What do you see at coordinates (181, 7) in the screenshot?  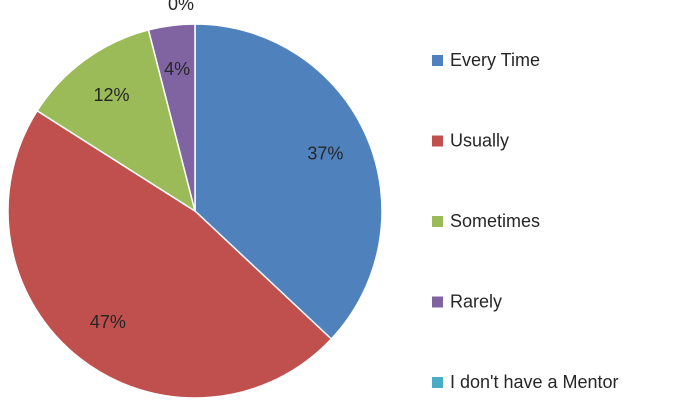 I see `data-label: 0%` at bounding box center [181, 7].